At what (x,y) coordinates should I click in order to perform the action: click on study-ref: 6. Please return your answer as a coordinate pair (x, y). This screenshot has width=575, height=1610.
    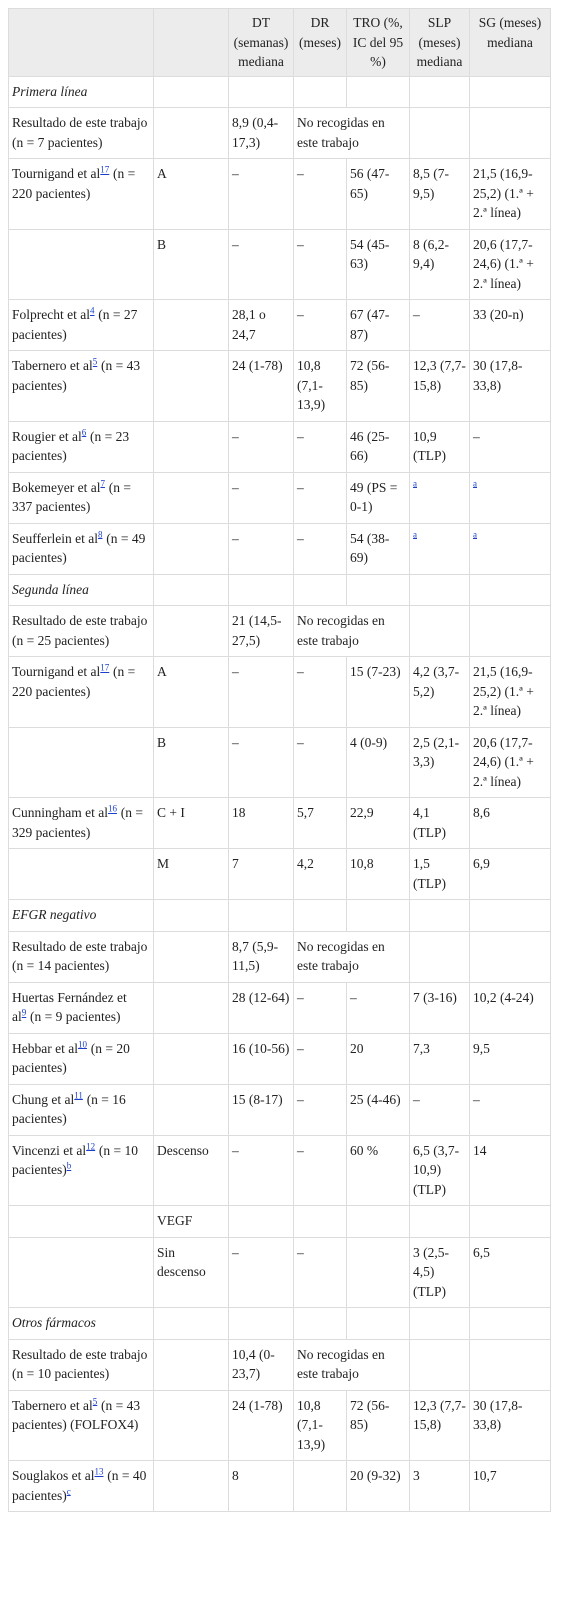
    Looking at the image, I should click on (84, 432).